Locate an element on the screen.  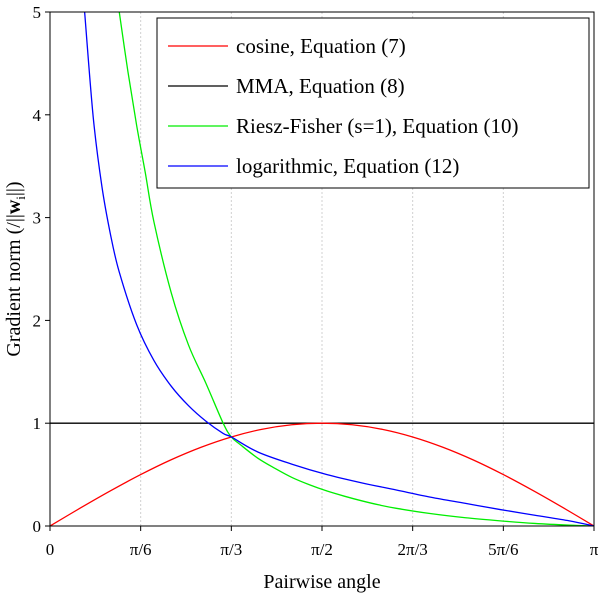
x-tick-label: 0 is located at coordinates (50, 549).